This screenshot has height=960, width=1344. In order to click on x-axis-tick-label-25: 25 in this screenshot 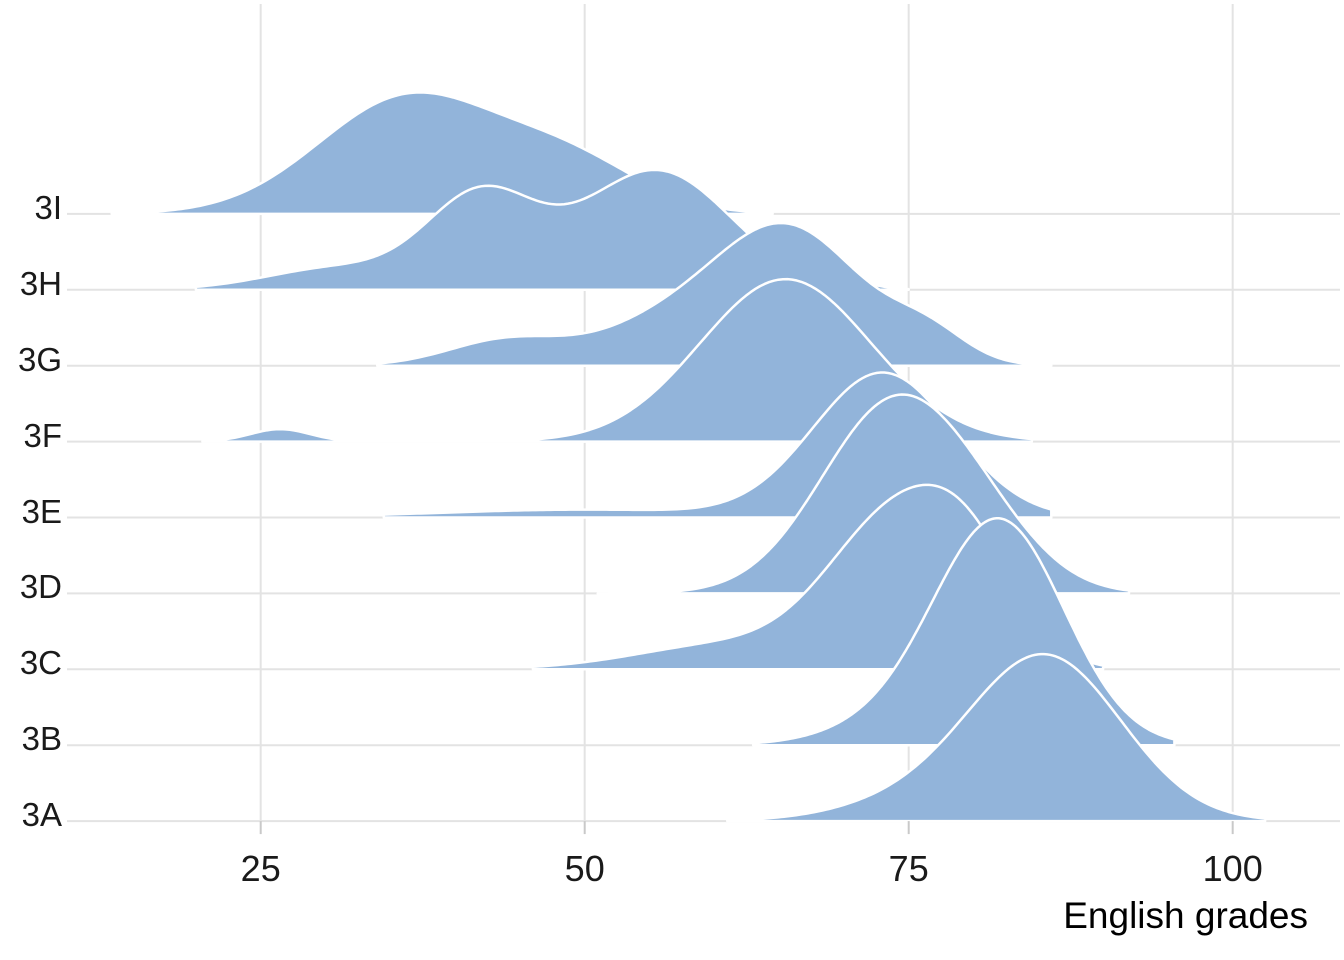, I will do `click(261, 868)`.